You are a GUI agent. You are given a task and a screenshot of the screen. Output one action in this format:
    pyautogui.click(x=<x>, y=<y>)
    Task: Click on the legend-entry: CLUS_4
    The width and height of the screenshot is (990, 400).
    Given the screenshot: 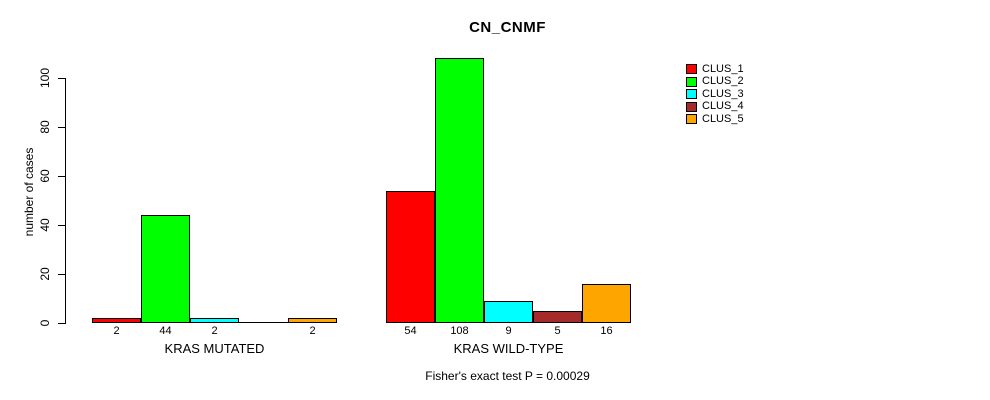 What is the action you would take?
    pyautogui.click(x=715, y=107)
    